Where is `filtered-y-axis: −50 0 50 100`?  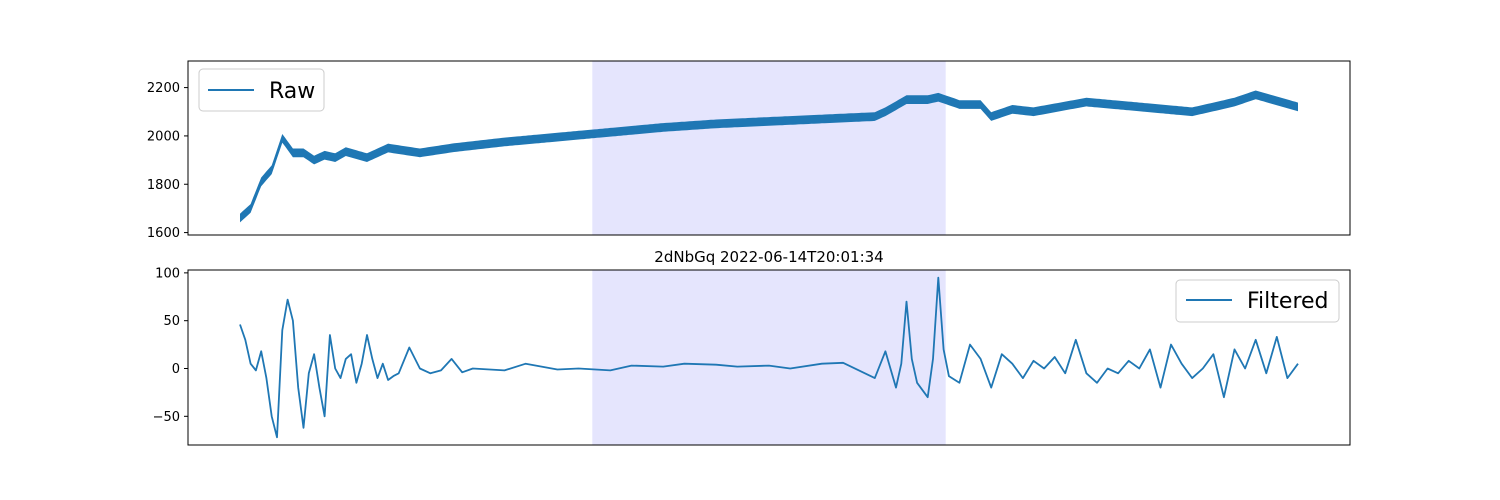
filtered-y-axis: −50 0 50 100 is located at coordinates (170, 345).